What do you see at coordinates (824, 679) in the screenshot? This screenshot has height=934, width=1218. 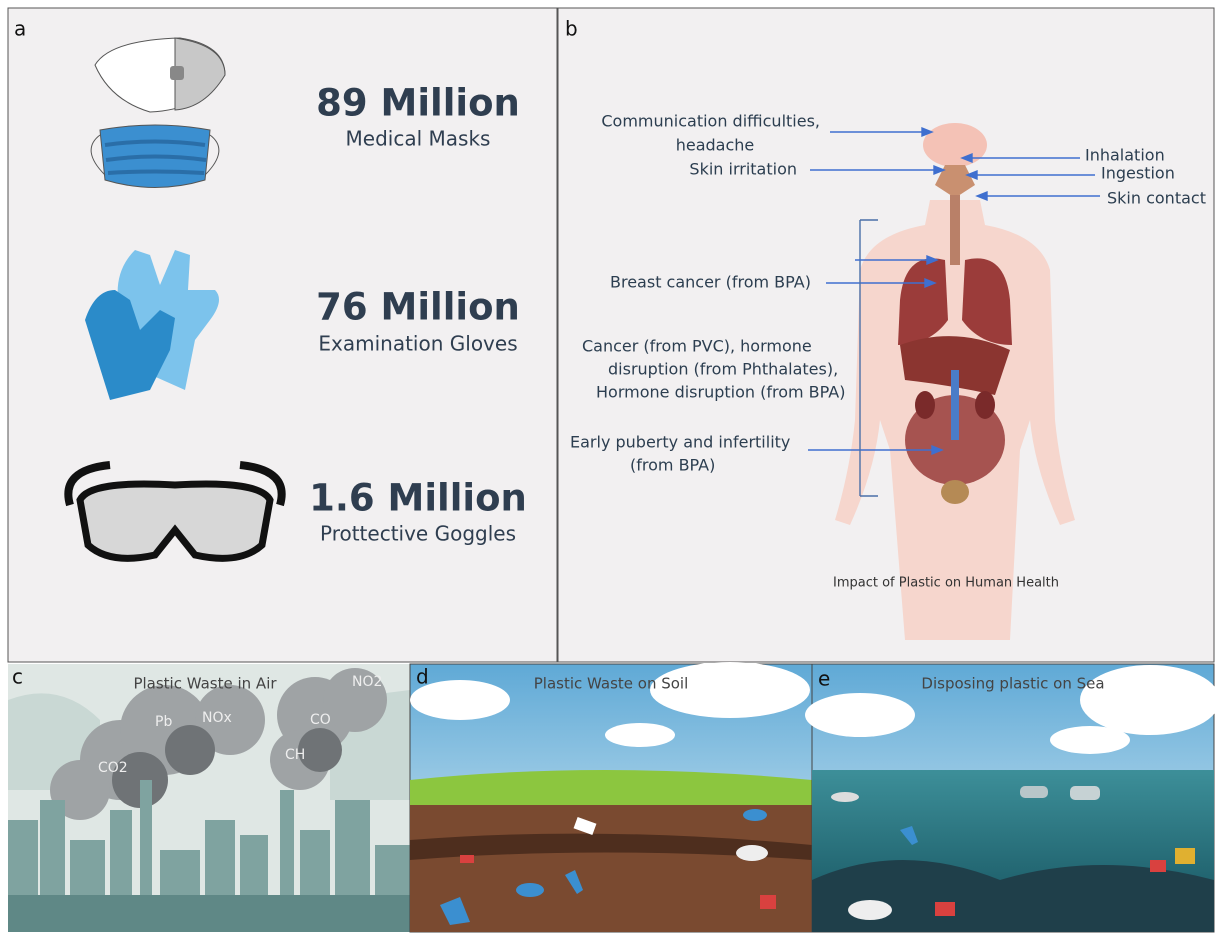 I see `panel-label: e` at bounding box center [824, 679].